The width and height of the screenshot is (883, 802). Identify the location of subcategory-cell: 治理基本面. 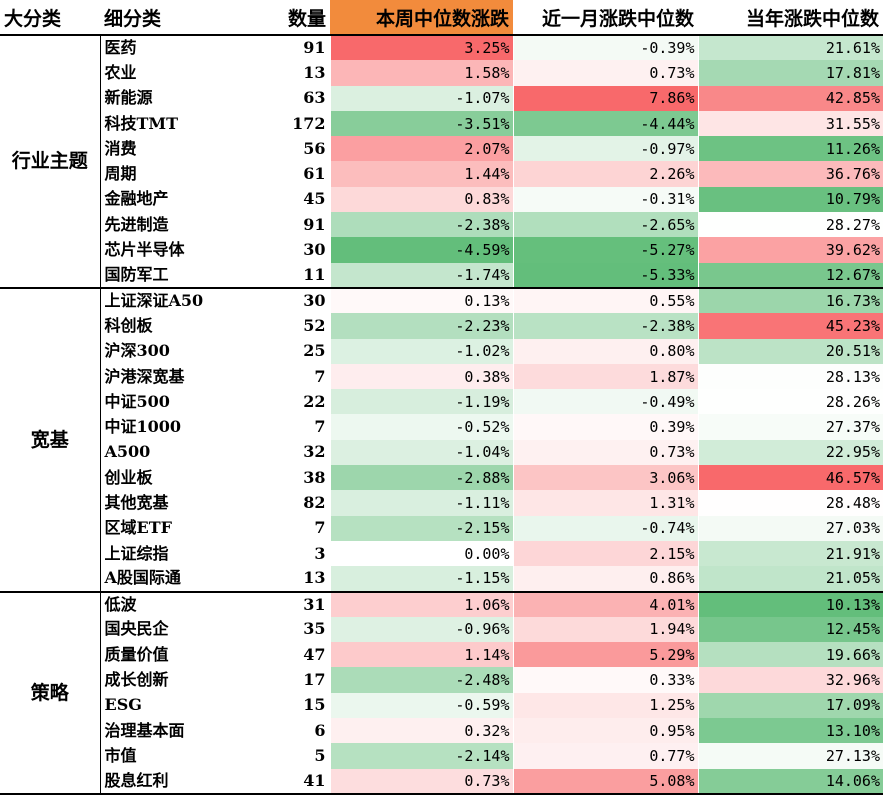
(144, 730).